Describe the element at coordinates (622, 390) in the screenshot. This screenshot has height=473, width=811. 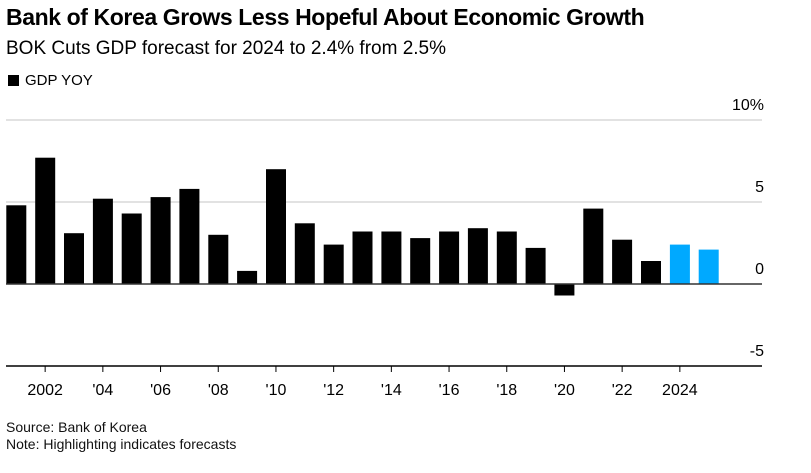
I see `x-tick-label: '22` at that location.